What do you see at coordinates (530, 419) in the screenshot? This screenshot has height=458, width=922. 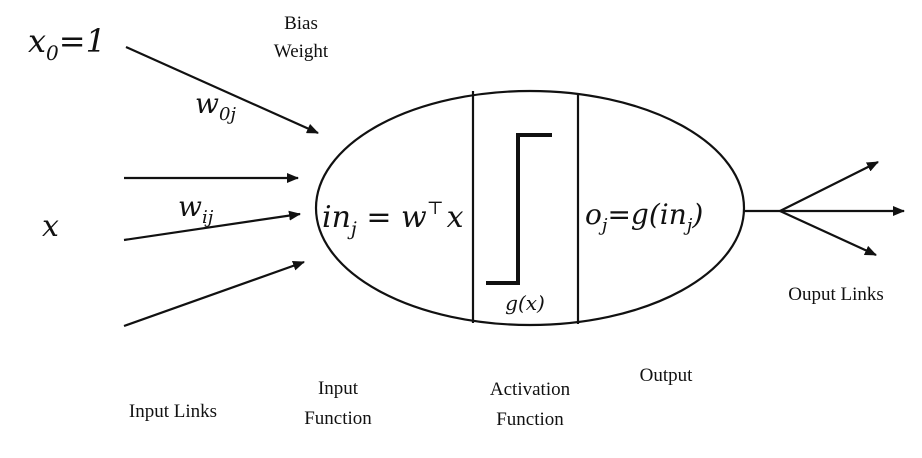 I see `activation-function-label-line2: Function` at bounding box center [530, 419].